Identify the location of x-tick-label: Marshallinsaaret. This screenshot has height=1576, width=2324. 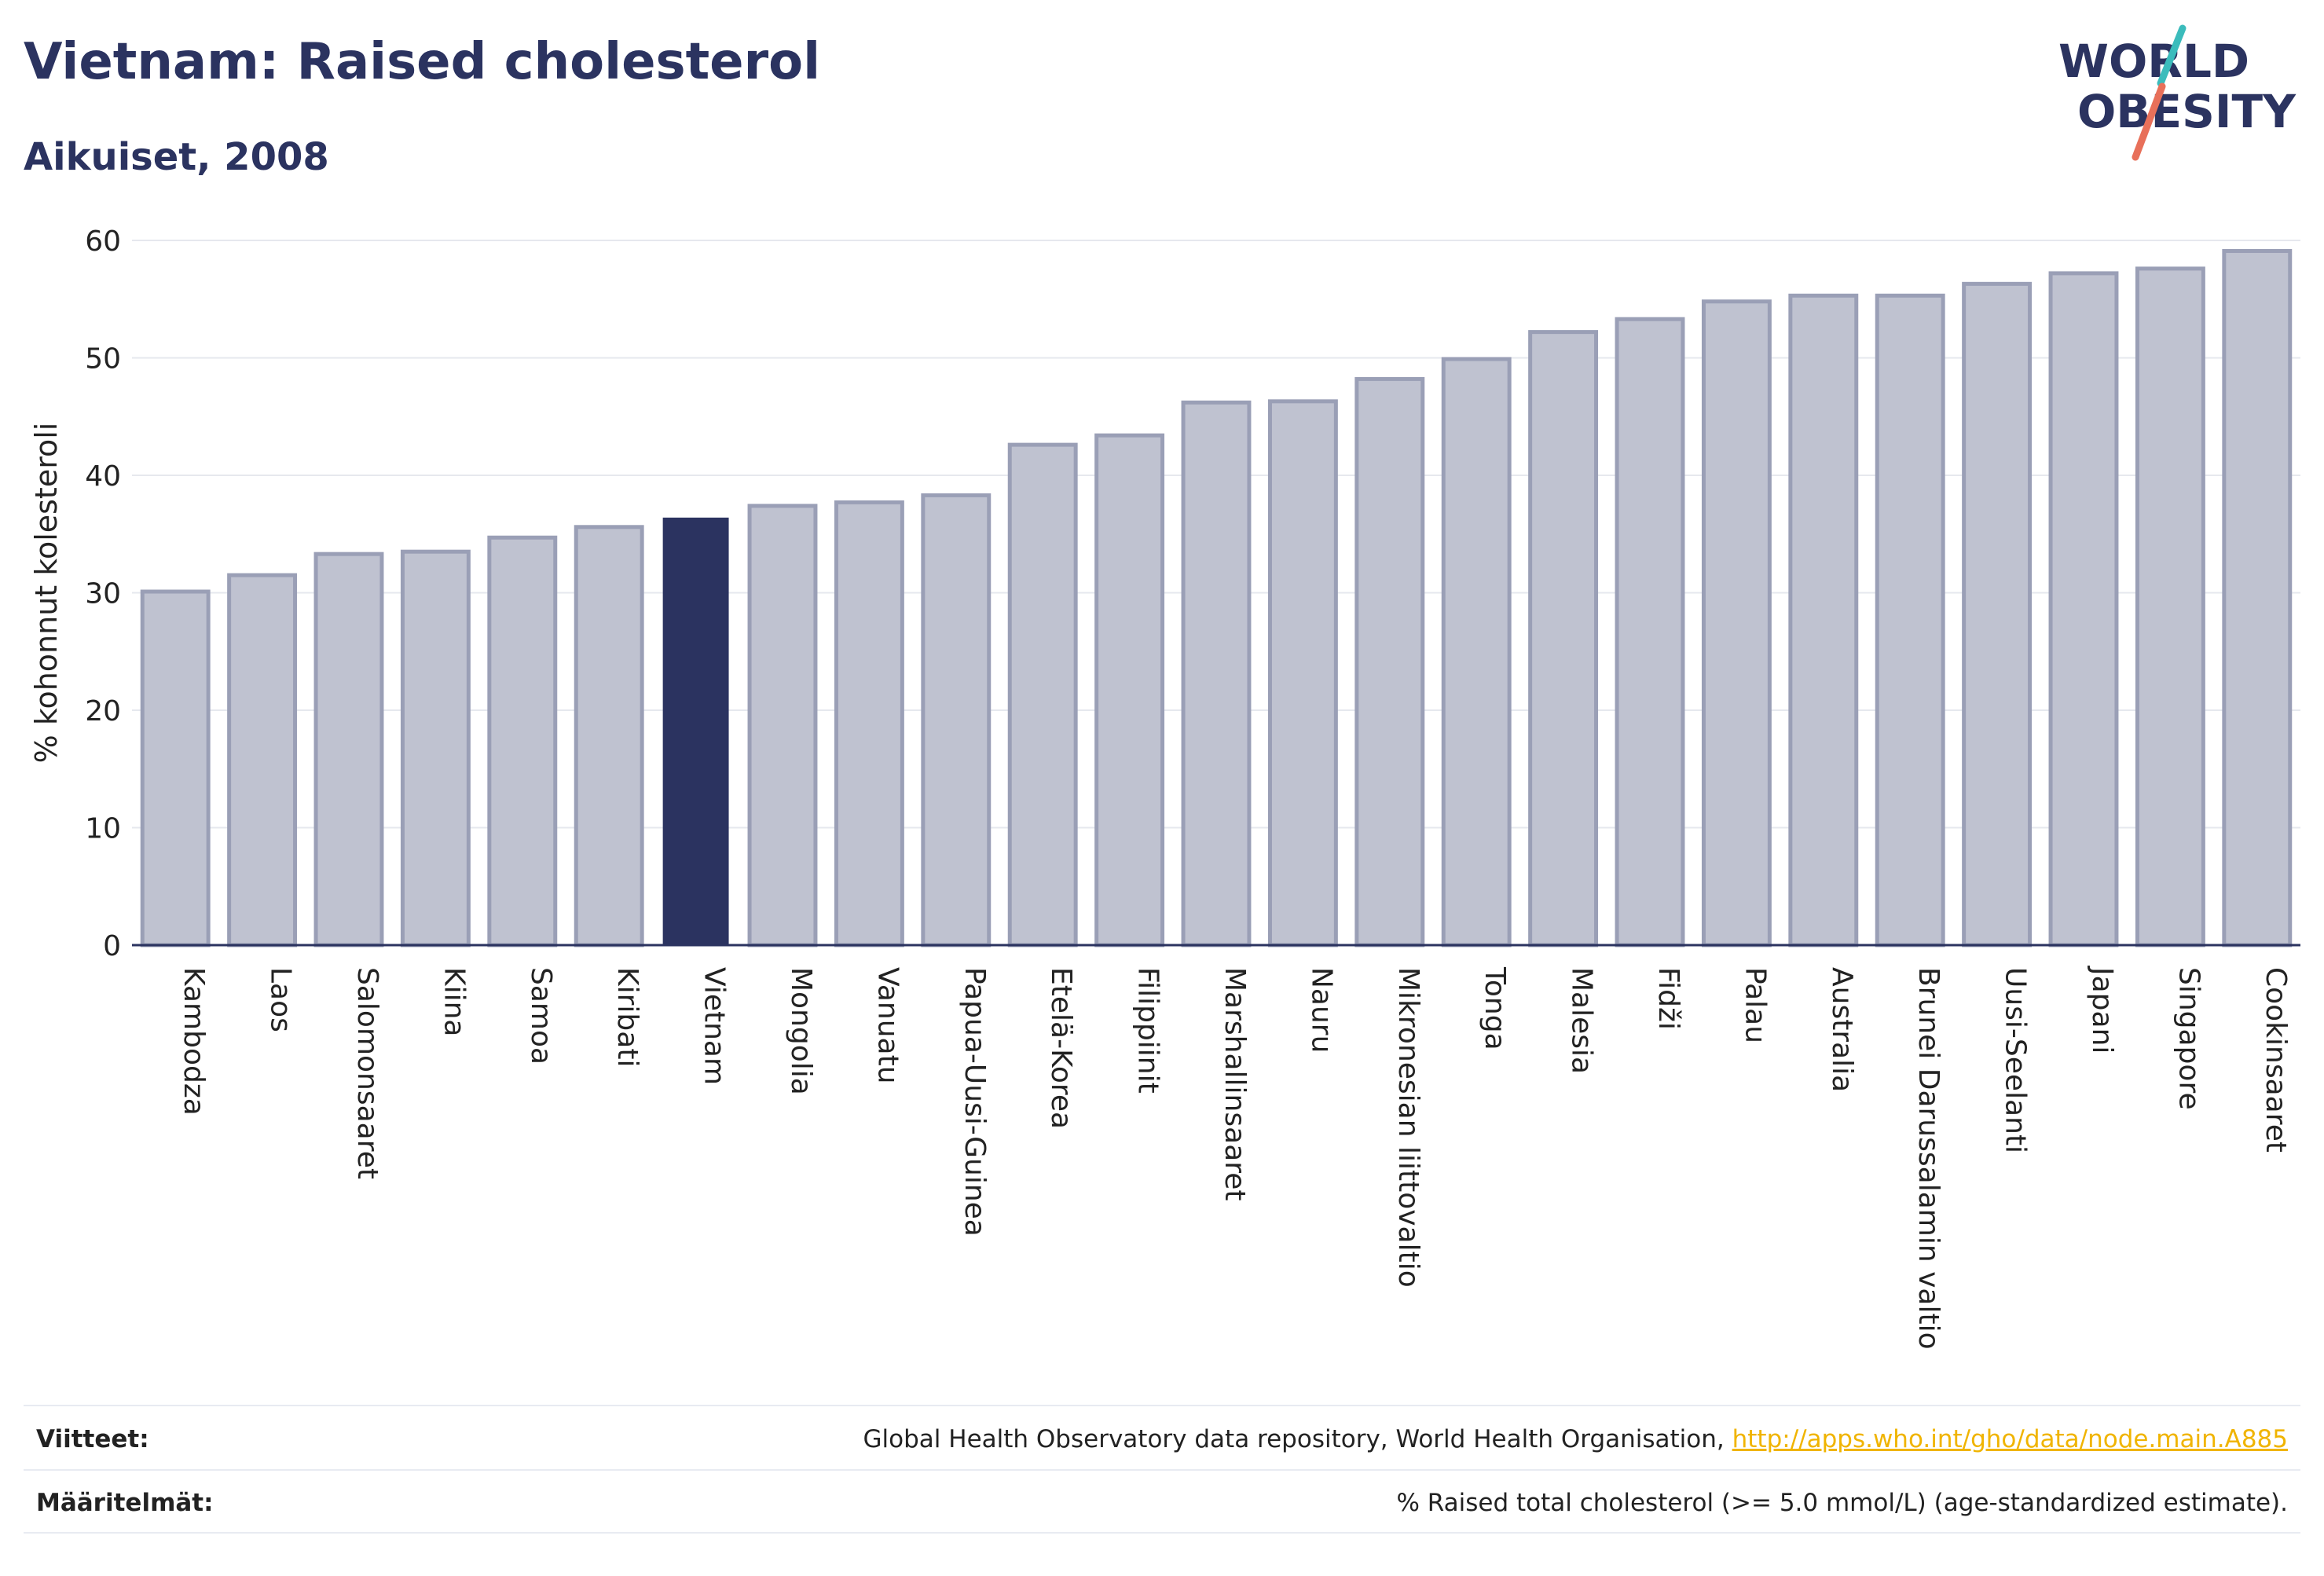
(1235, 1084).